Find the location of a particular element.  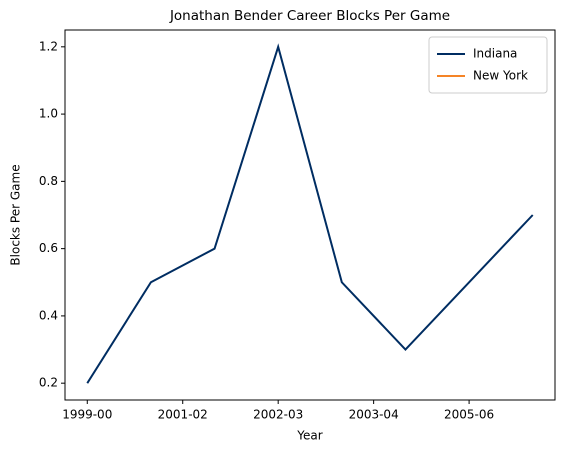

y-tick-label: 0.6 is located at coordinates (48, 248).